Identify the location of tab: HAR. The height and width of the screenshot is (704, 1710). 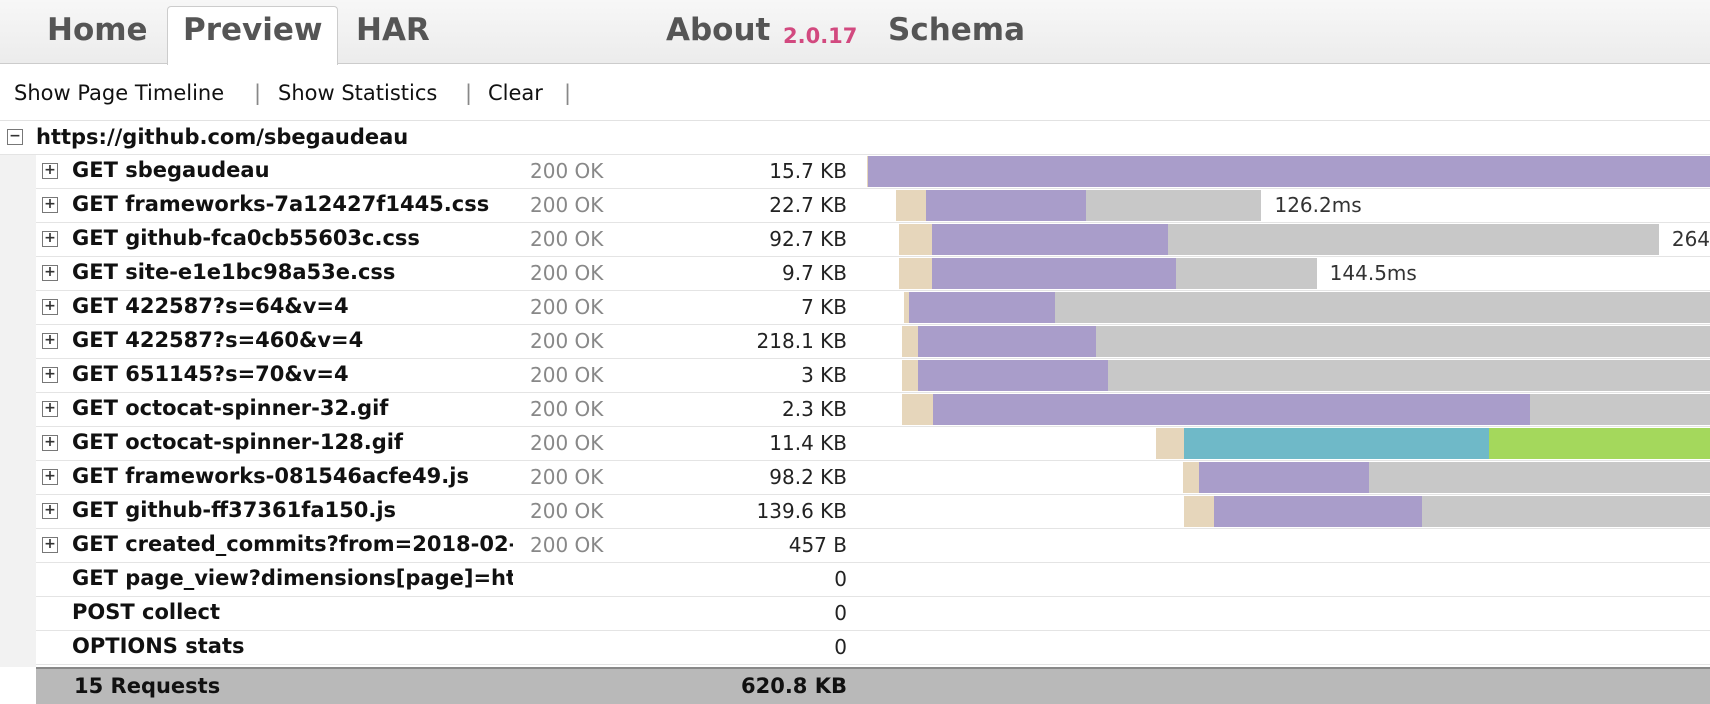
(393, 30).